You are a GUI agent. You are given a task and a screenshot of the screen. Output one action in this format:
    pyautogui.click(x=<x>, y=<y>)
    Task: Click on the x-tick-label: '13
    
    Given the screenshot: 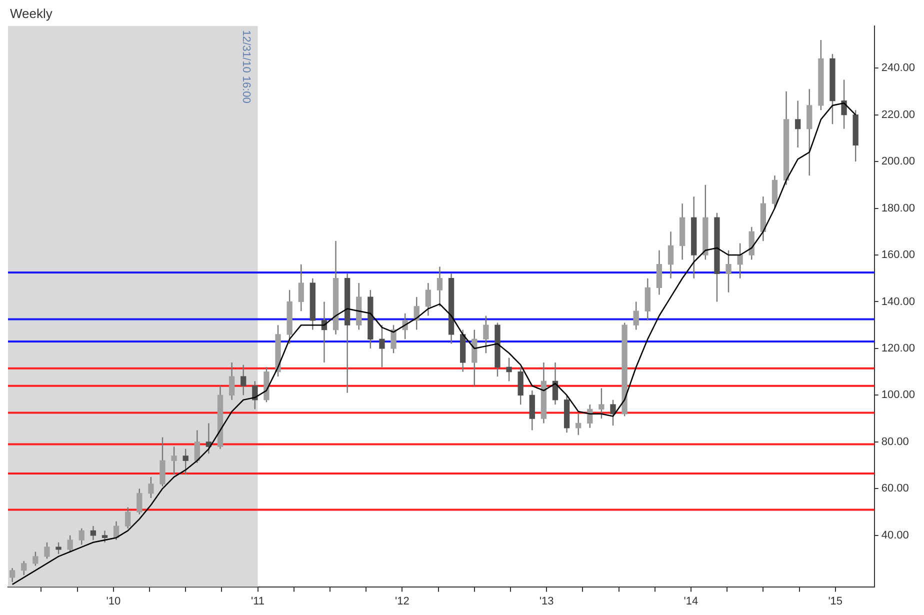 What is the action you would take?
    pyautogui.click(x=546, y=601)
    